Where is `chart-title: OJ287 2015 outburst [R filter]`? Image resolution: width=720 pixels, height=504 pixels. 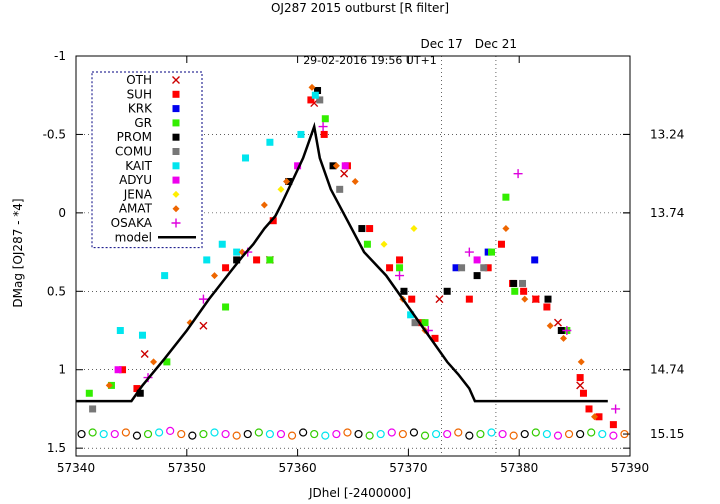
chart-title: OJ287 2015 outburst [R filter] is located at coordinates (360, 8).